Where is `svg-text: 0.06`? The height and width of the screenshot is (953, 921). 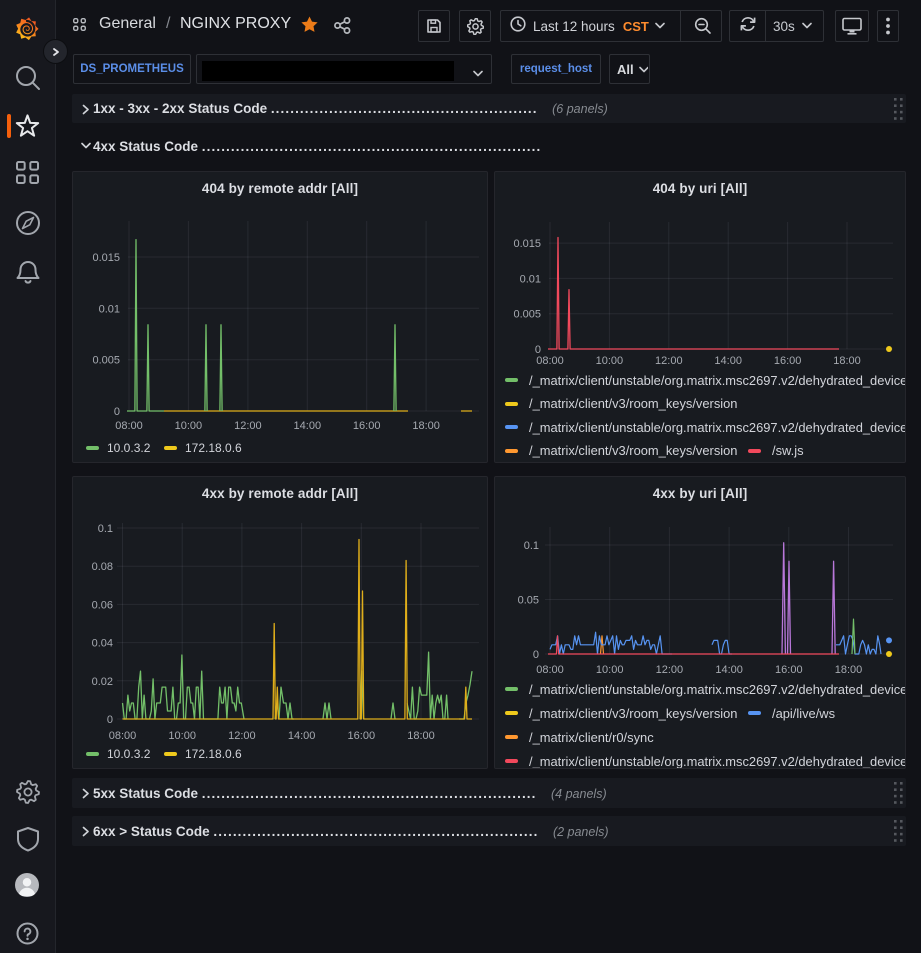
svg-text: 0.06 is located at coordinates (102, 605).